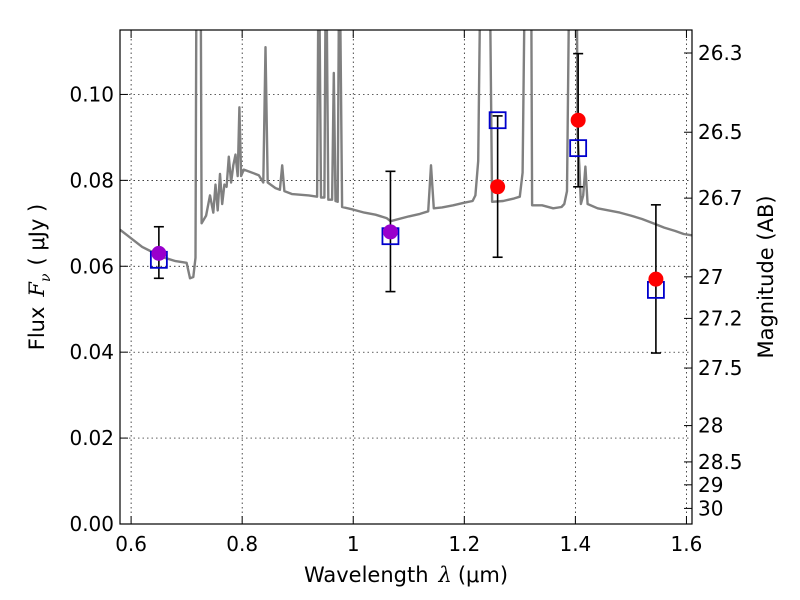  Describe the element at coordinates (91, 524) in the screenshot. I see `y-tick-label: 0.00` at that location.